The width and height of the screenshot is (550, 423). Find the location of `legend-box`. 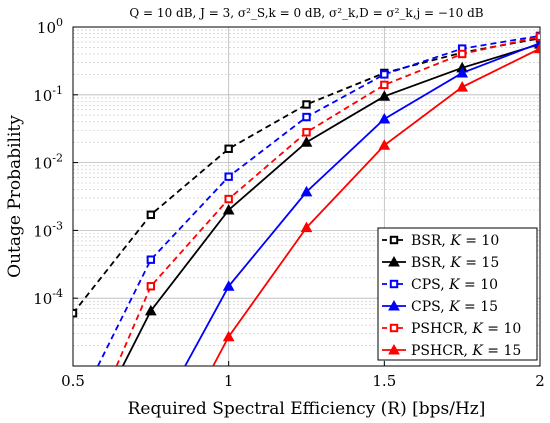

legend-box is located at coordinates (457, 294).